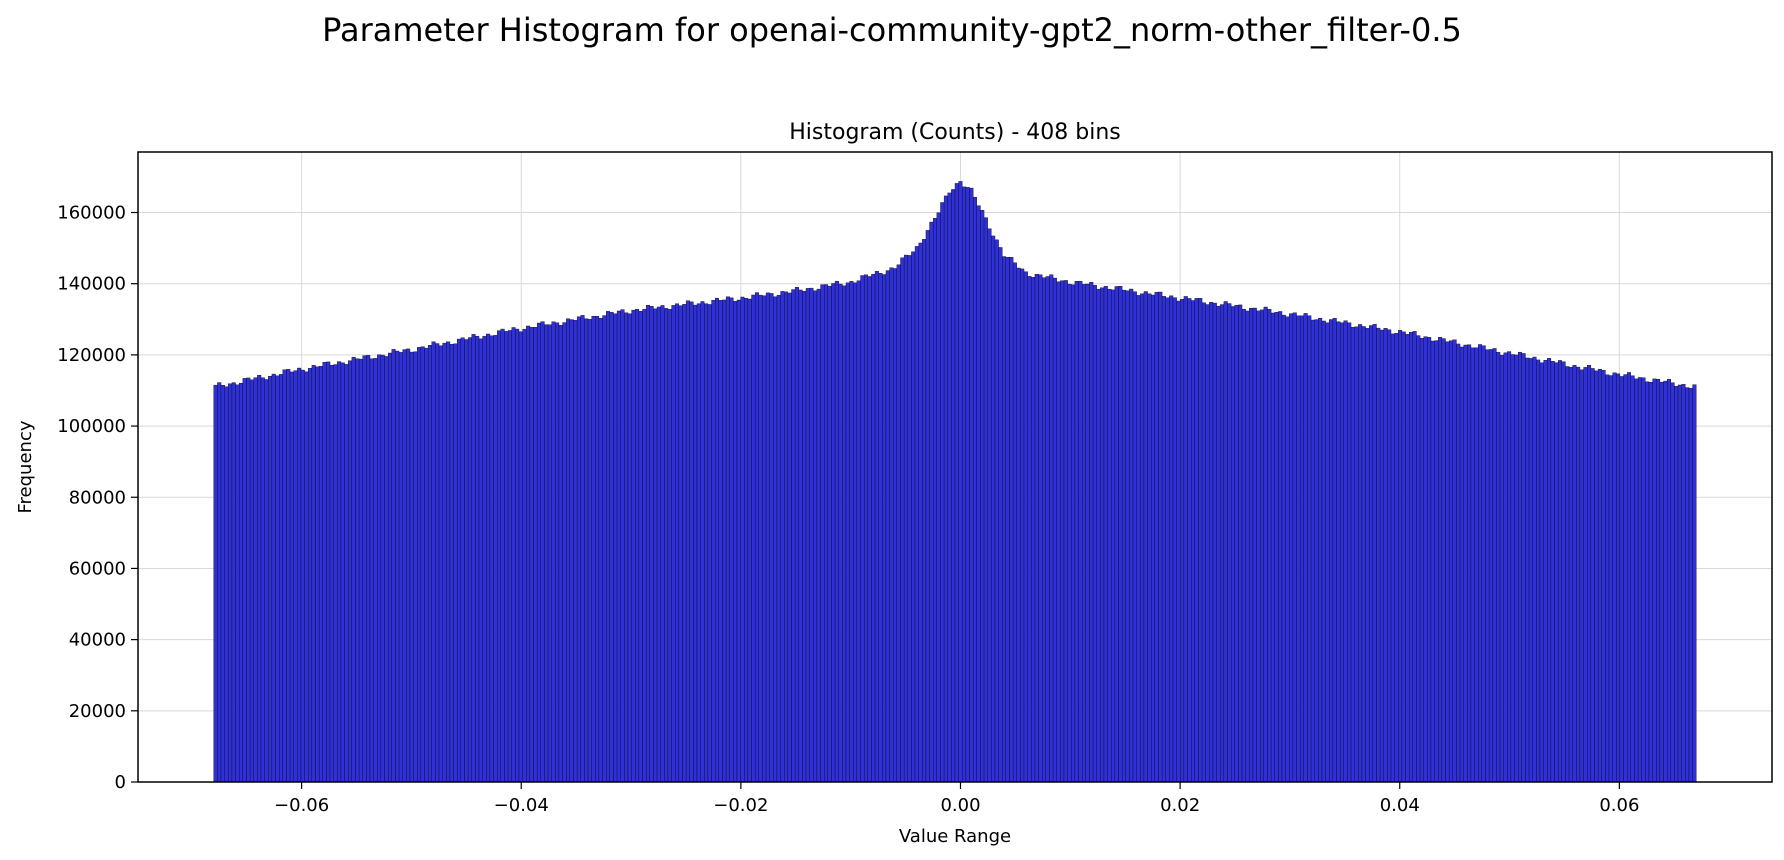 This screenshot has height=860, width=1784. Describe the element at coordinates (301, 805) in the screenshot. I see `x-tick-label: −0.06` at that location.